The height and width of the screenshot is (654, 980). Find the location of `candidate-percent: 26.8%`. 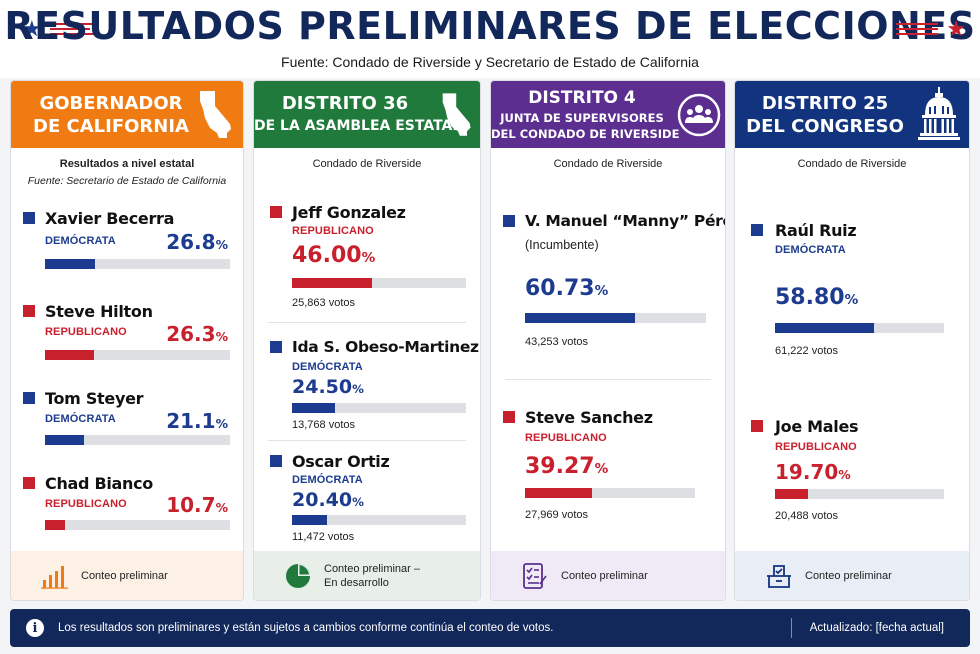

candidate-percent: 26.8% is located at coordinates (197, 242).